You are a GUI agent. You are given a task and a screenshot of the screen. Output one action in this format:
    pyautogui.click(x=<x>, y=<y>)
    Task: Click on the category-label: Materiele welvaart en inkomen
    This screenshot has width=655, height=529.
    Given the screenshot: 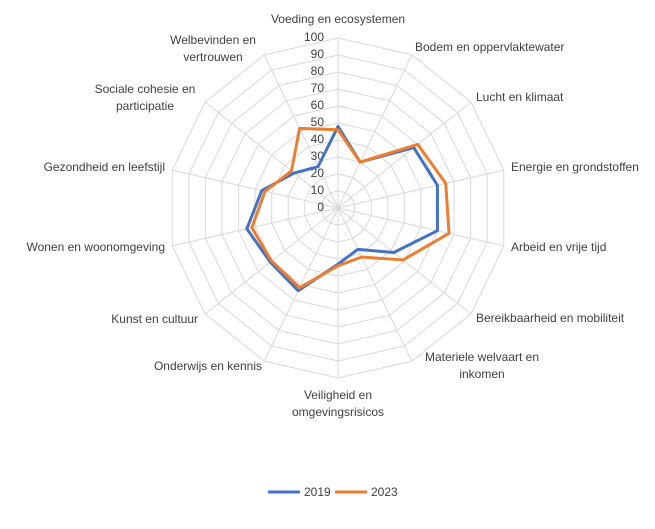 What is the action you would take?
    pyautogui.click(x=482, y=365)
    